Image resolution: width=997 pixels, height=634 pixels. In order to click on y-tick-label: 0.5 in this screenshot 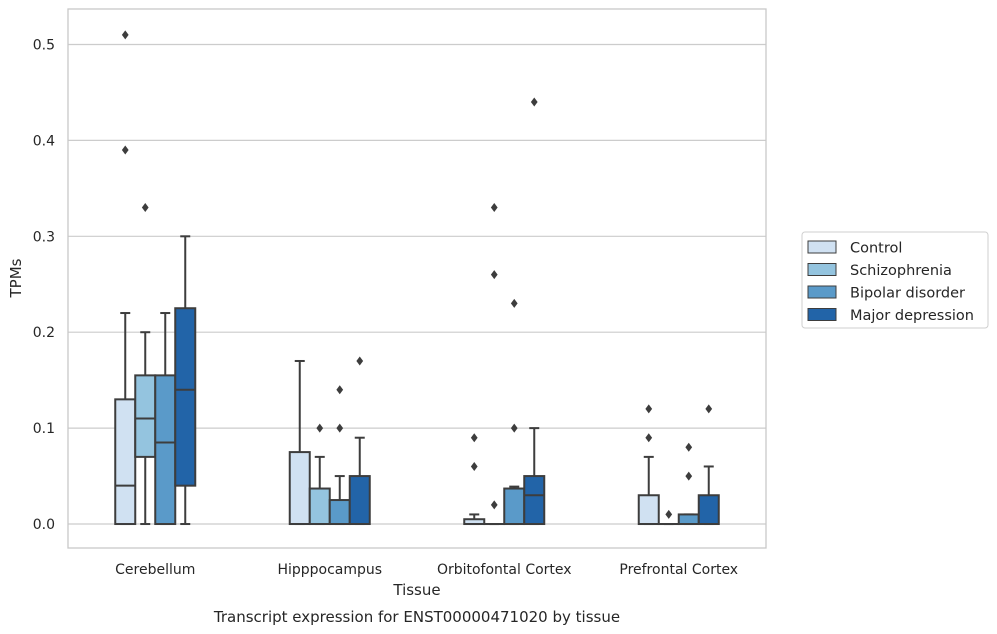, I will do `click(44, 45)`.